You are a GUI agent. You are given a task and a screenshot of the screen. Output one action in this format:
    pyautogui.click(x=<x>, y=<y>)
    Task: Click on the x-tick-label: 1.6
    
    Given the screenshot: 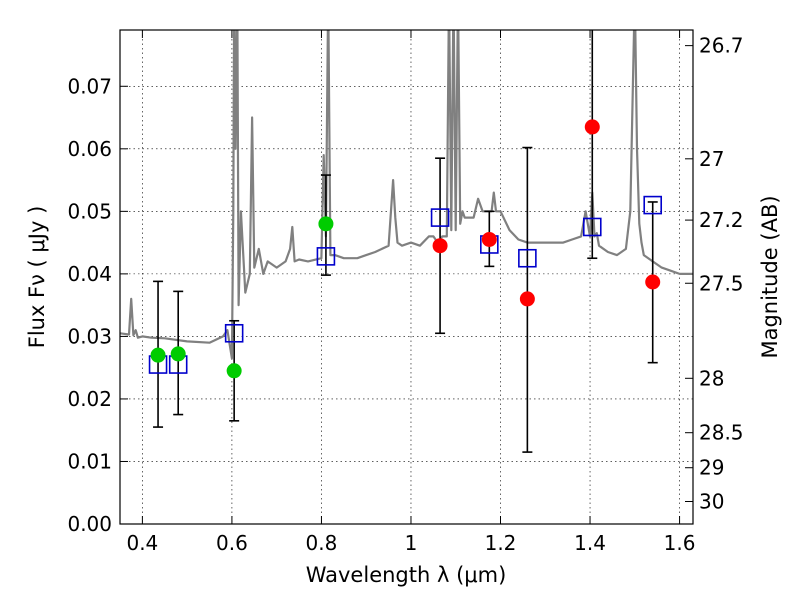 What is the action you would take?
    pyautogui.click(x=680, y=543)
    